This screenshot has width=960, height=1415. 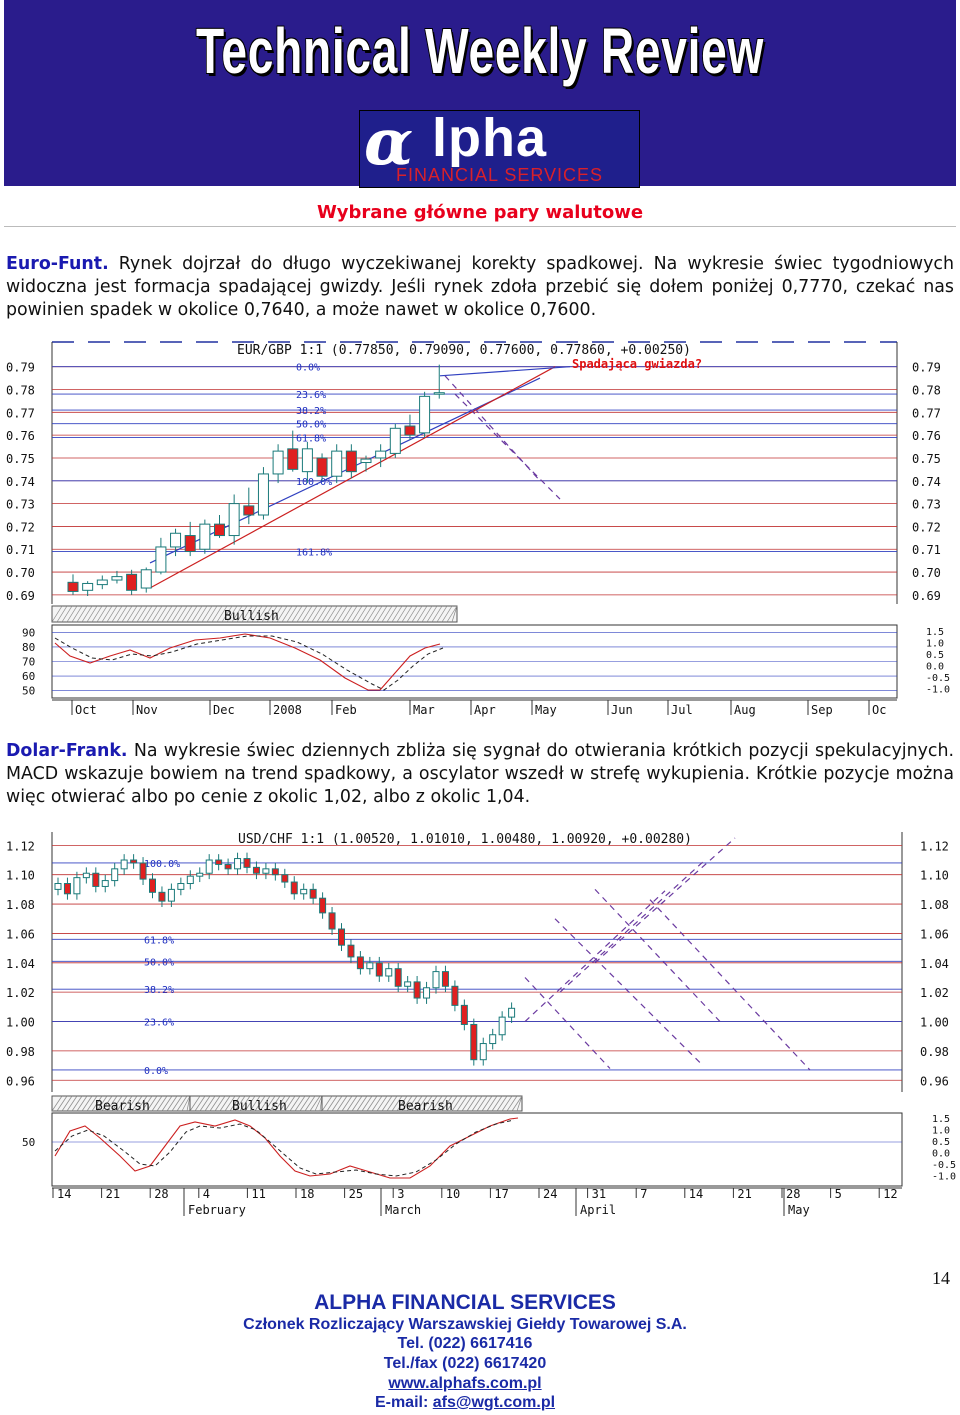 What do you see at coordinates (159, 940) in the screenshot?
I see `fib-label: 61.8%` at bounding box center [159, 940].